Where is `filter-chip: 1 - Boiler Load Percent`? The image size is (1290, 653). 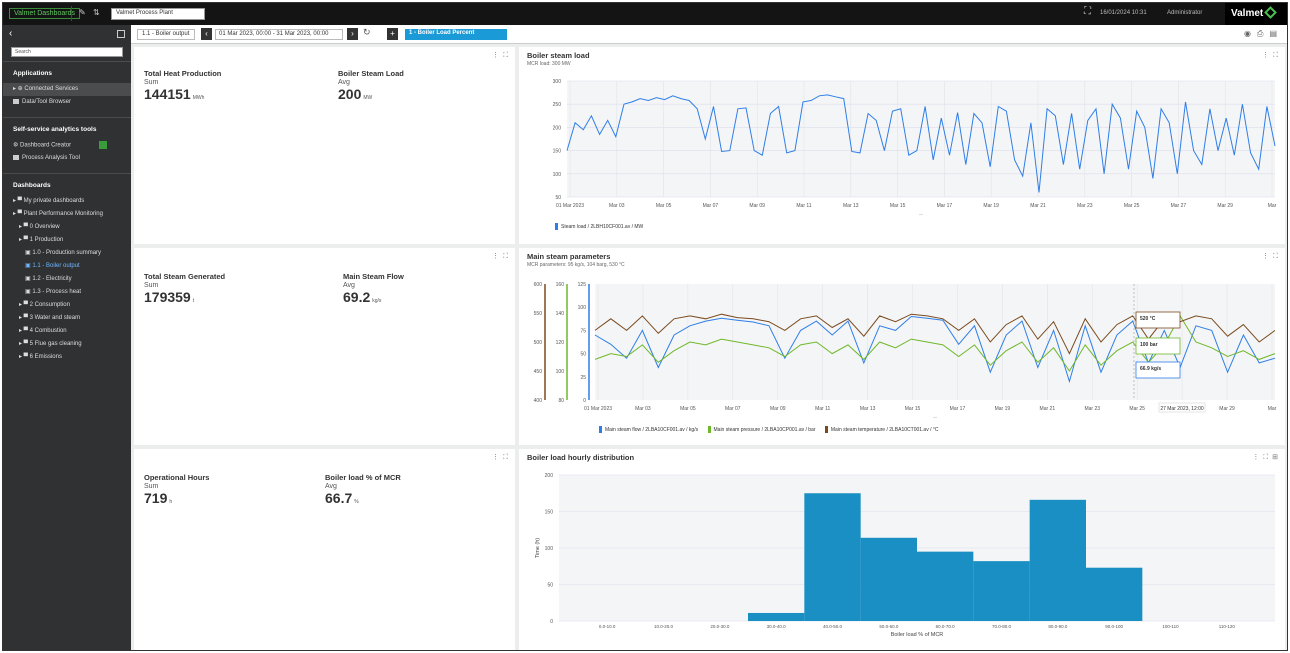
filter-chip: 1 - Boiler Load Percent is located at coordinates (456, 34).